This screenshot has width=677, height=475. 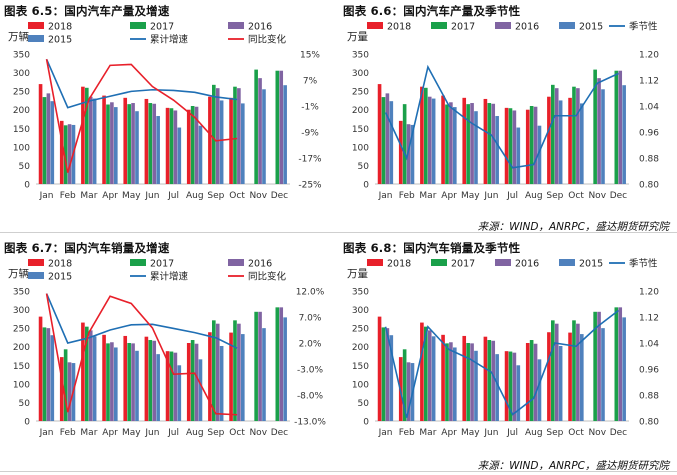 What do you see at coordinates (138, 262) in the screenshot?
I see `legend-swatch-2017` at bounding box center [138, 262].